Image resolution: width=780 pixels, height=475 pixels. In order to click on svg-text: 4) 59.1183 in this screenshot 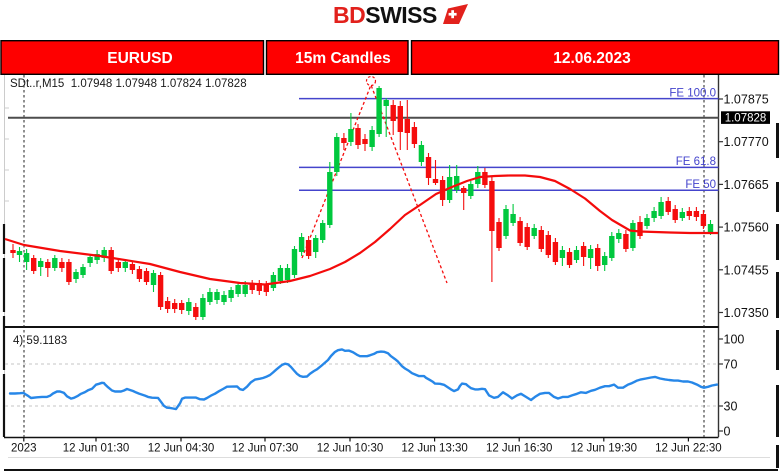, I will do `click(40, 341)`.